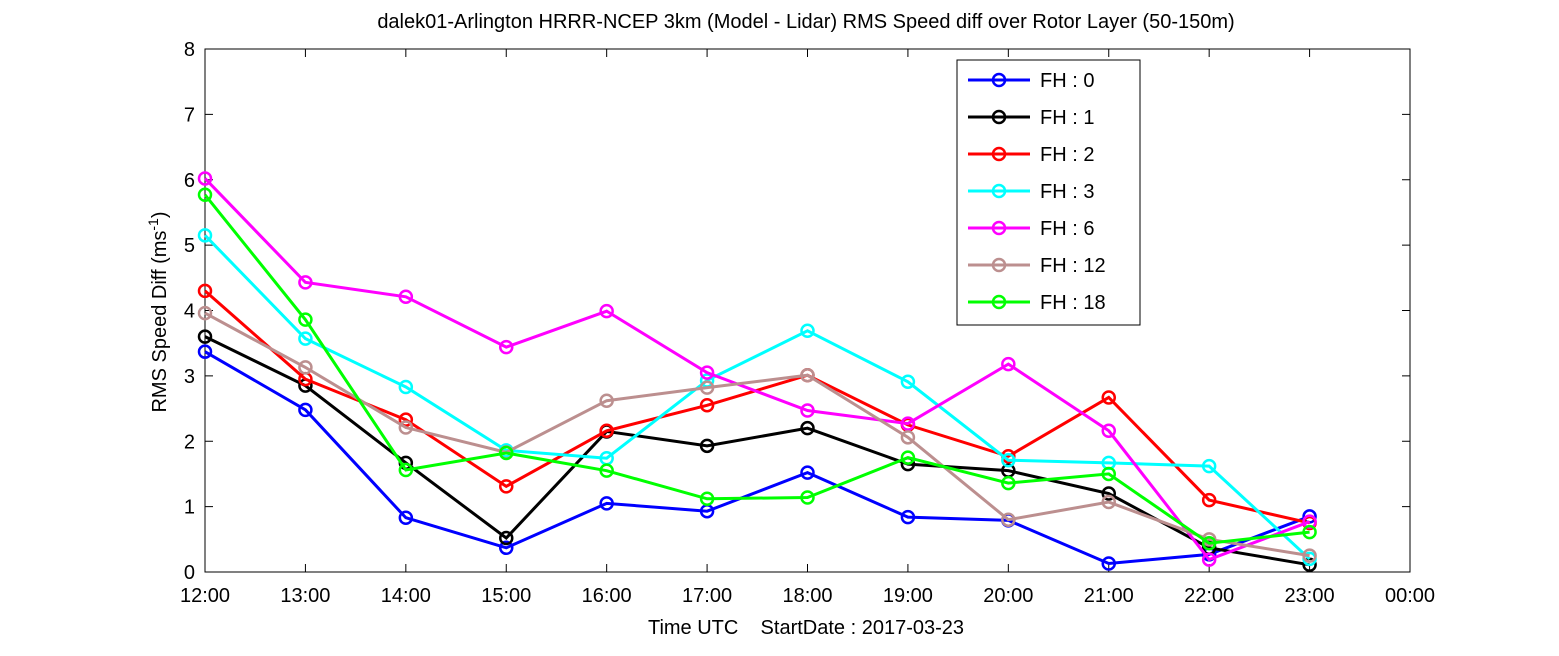 This screenshot has height=656, width=1559. I want to click on y-tick-label: 0, so click(189, 573).